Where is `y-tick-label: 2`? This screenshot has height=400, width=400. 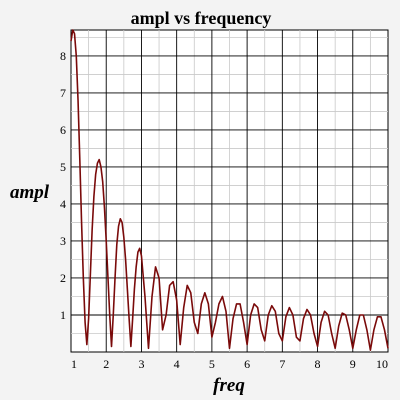
y-tick-label: 2 is located at coordinates (63, 278).